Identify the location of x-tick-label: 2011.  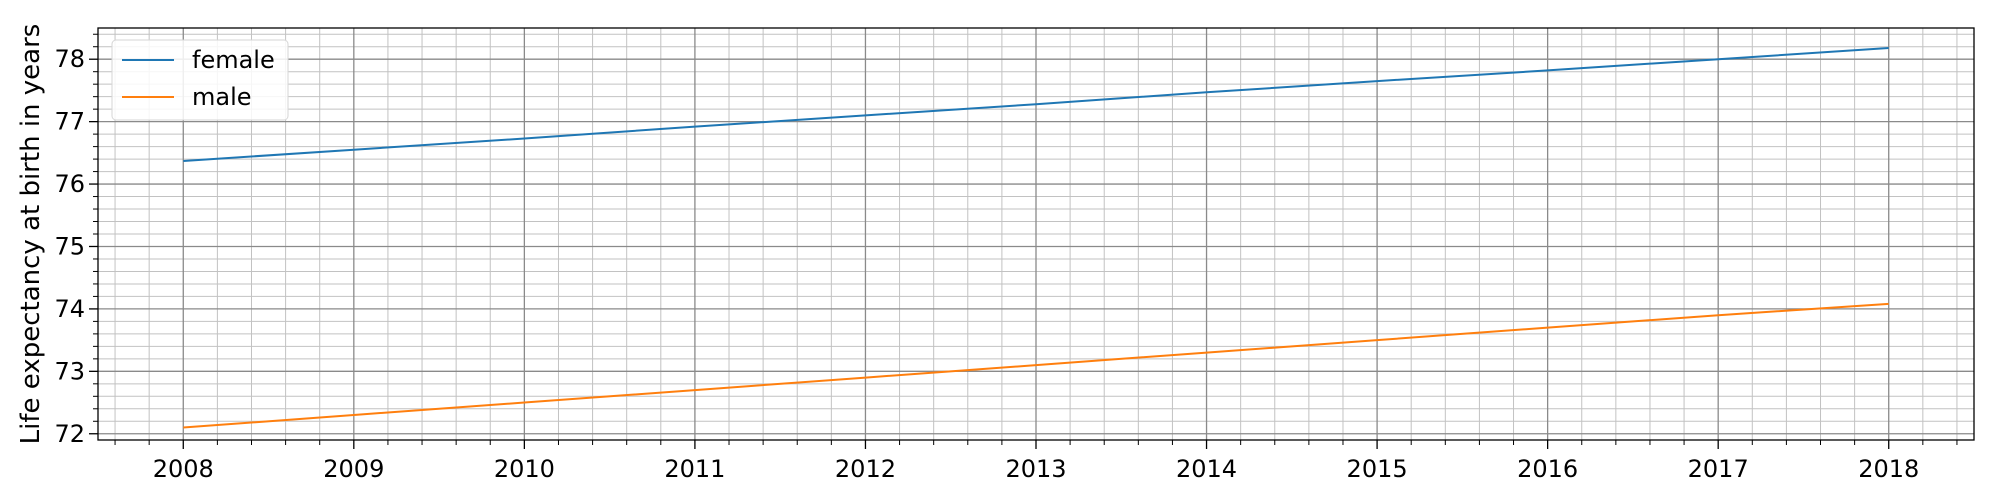
(694, 469).